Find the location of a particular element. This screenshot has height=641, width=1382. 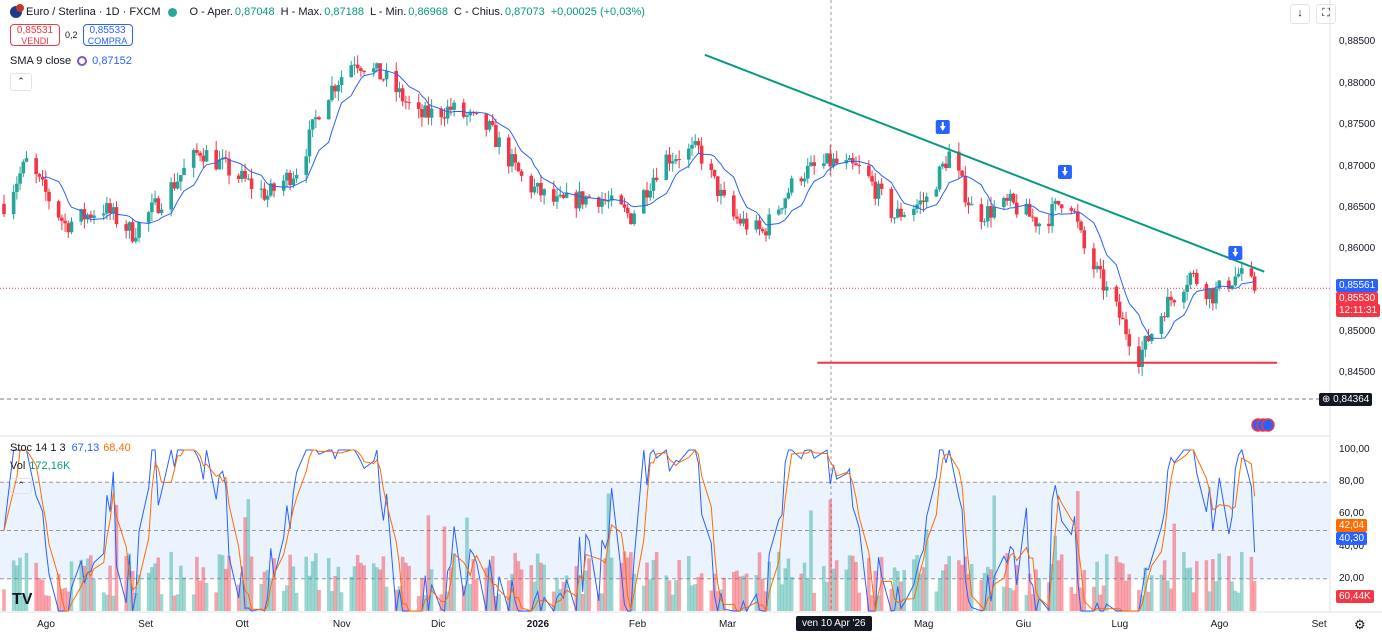

buy-button: 0,85533 COMPRA is located at coordinates (107, 35).